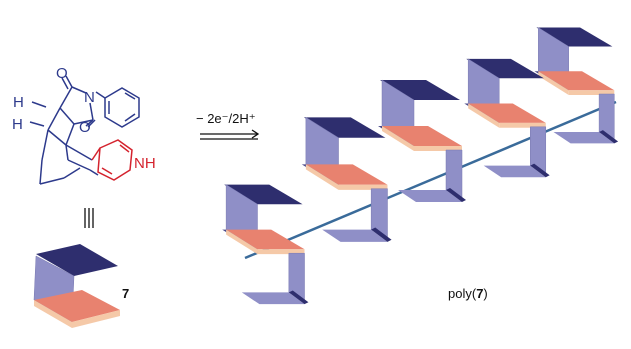 This screenshot has height=349, width=631. Describe the element at coordinates (468, 293) in the screenshot. I see `polymer-label: poly(7)` at that location.